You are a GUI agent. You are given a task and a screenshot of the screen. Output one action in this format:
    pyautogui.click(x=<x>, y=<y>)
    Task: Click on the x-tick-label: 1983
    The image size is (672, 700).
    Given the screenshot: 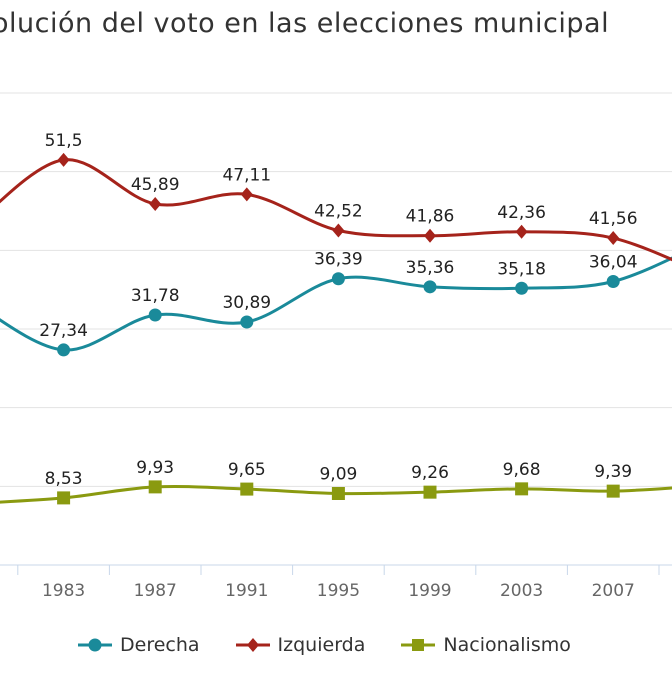 What is the action you would take?
    pyautogui.click(x=63, y=591)
    